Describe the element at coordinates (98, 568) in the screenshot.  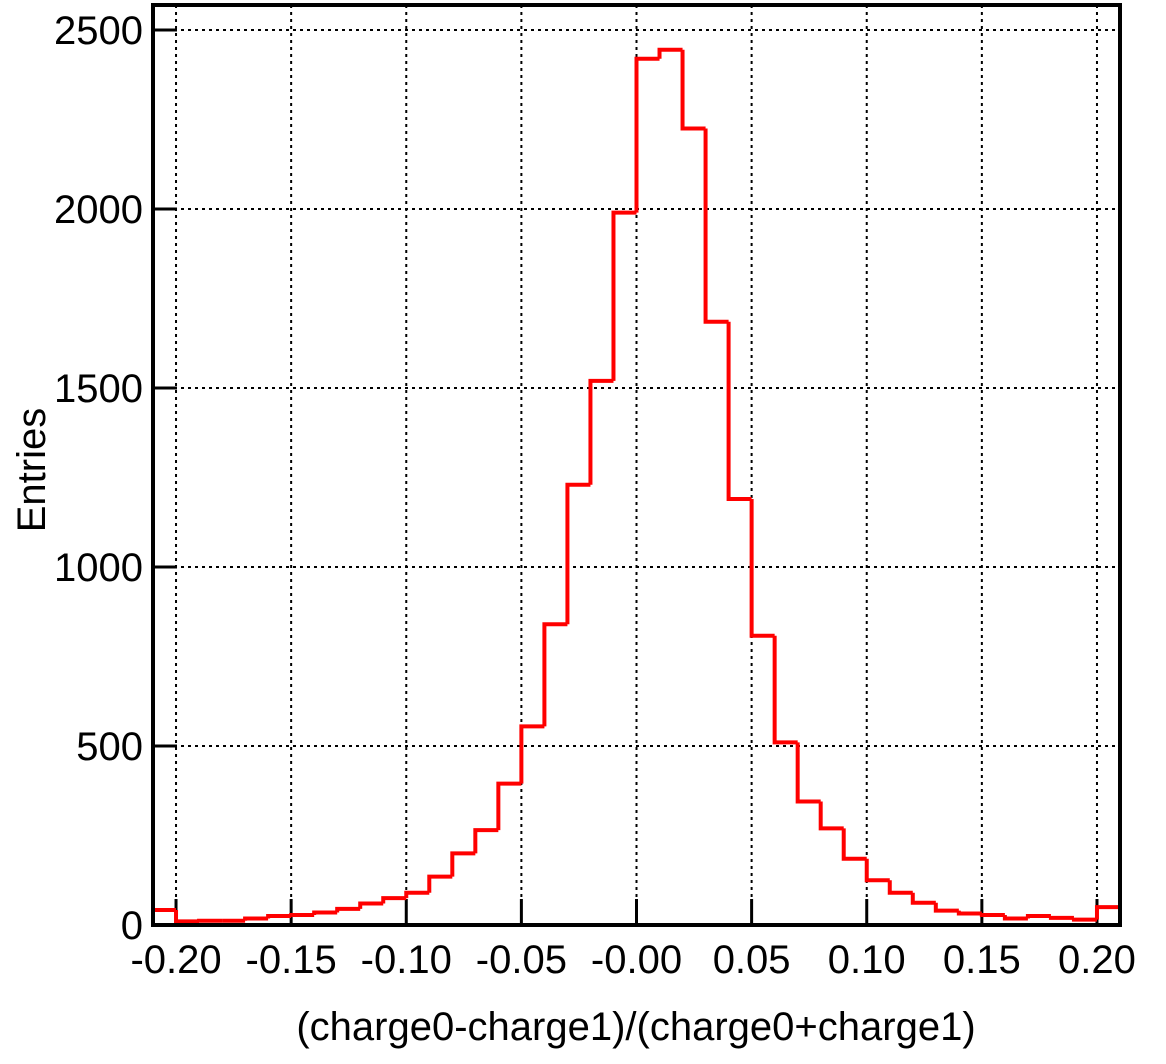
I see `y-tick-label: 1000` at that location.